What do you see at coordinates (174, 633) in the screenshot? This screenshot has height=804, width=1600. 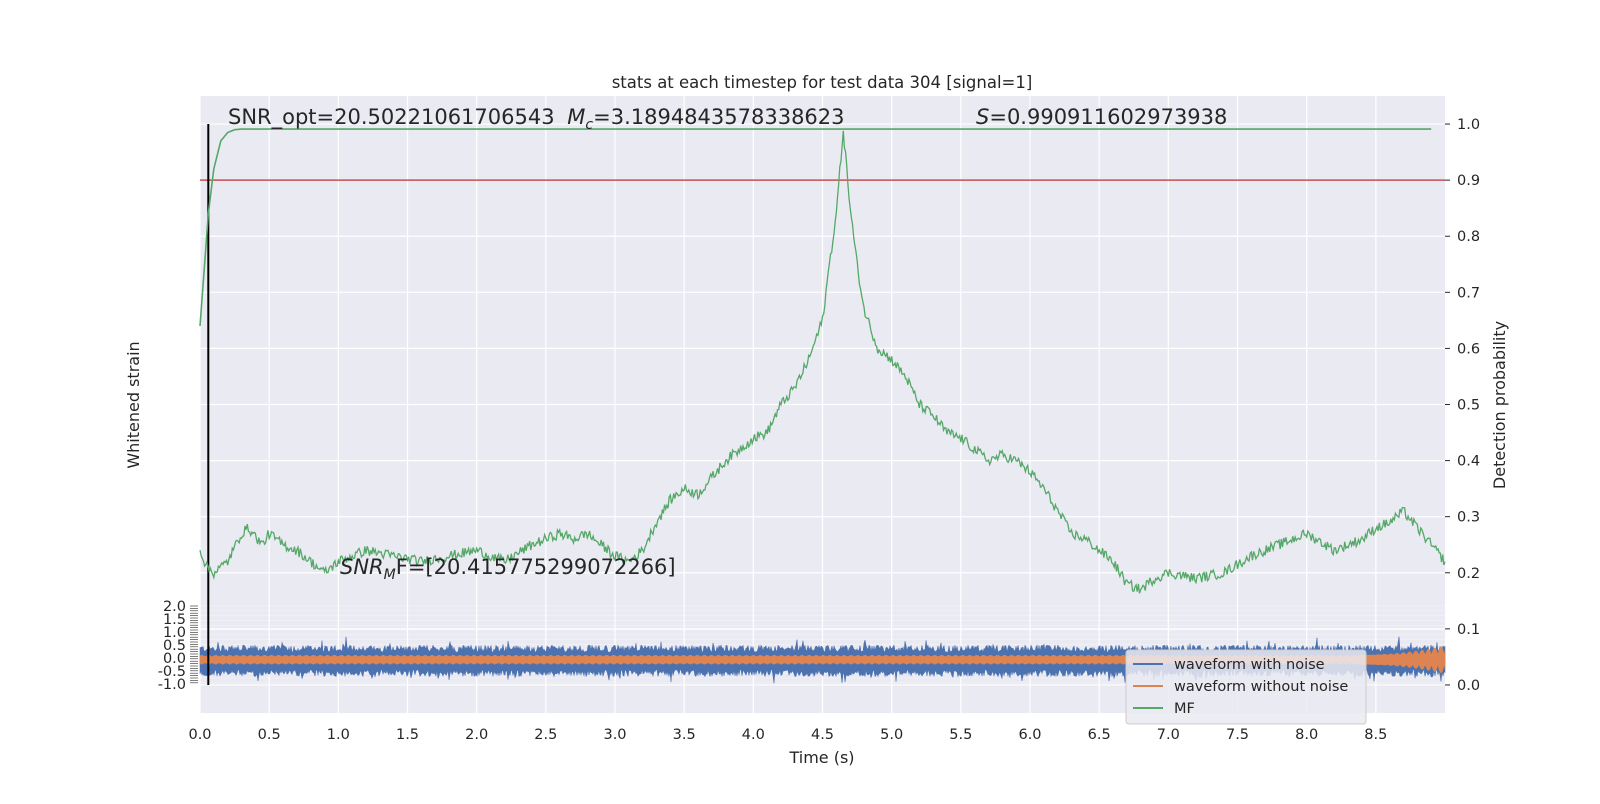 I see `y-tick-label-left: 1.0` at bounding box center [174, 633].